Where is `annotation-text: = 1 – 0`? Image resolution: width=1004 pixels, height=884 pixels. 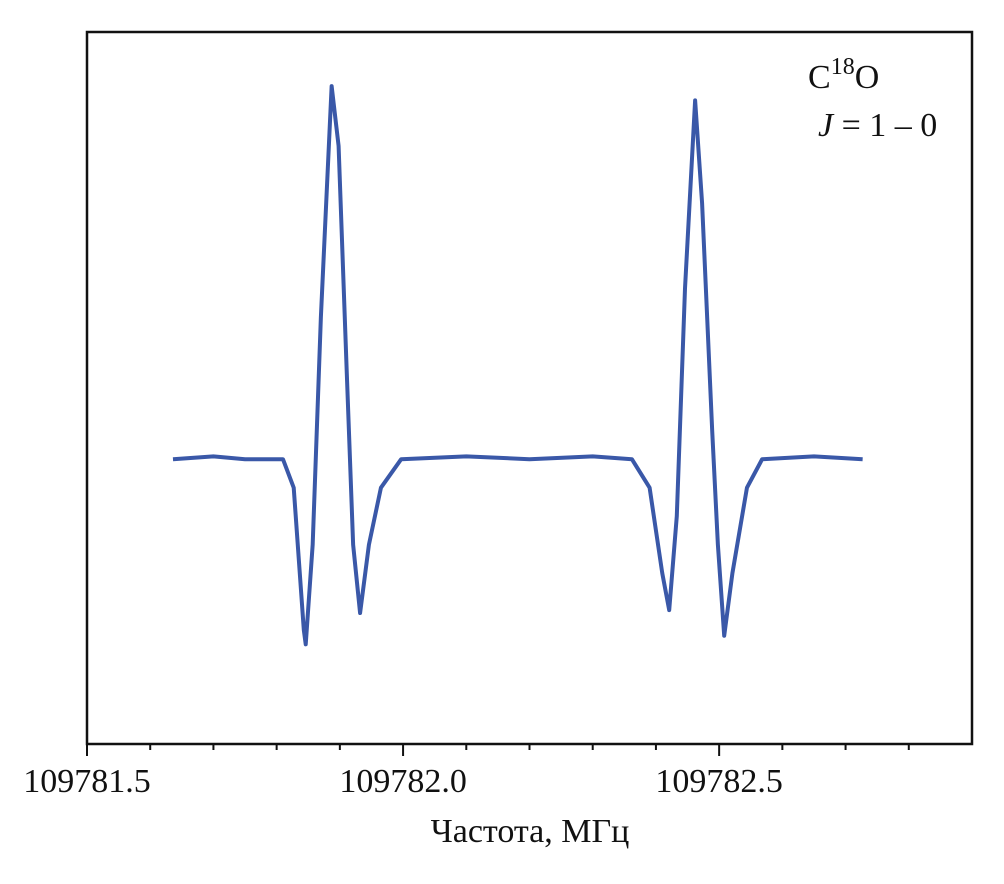
annotation-text: = 1 – 0 is located at coordinates (885, 125).